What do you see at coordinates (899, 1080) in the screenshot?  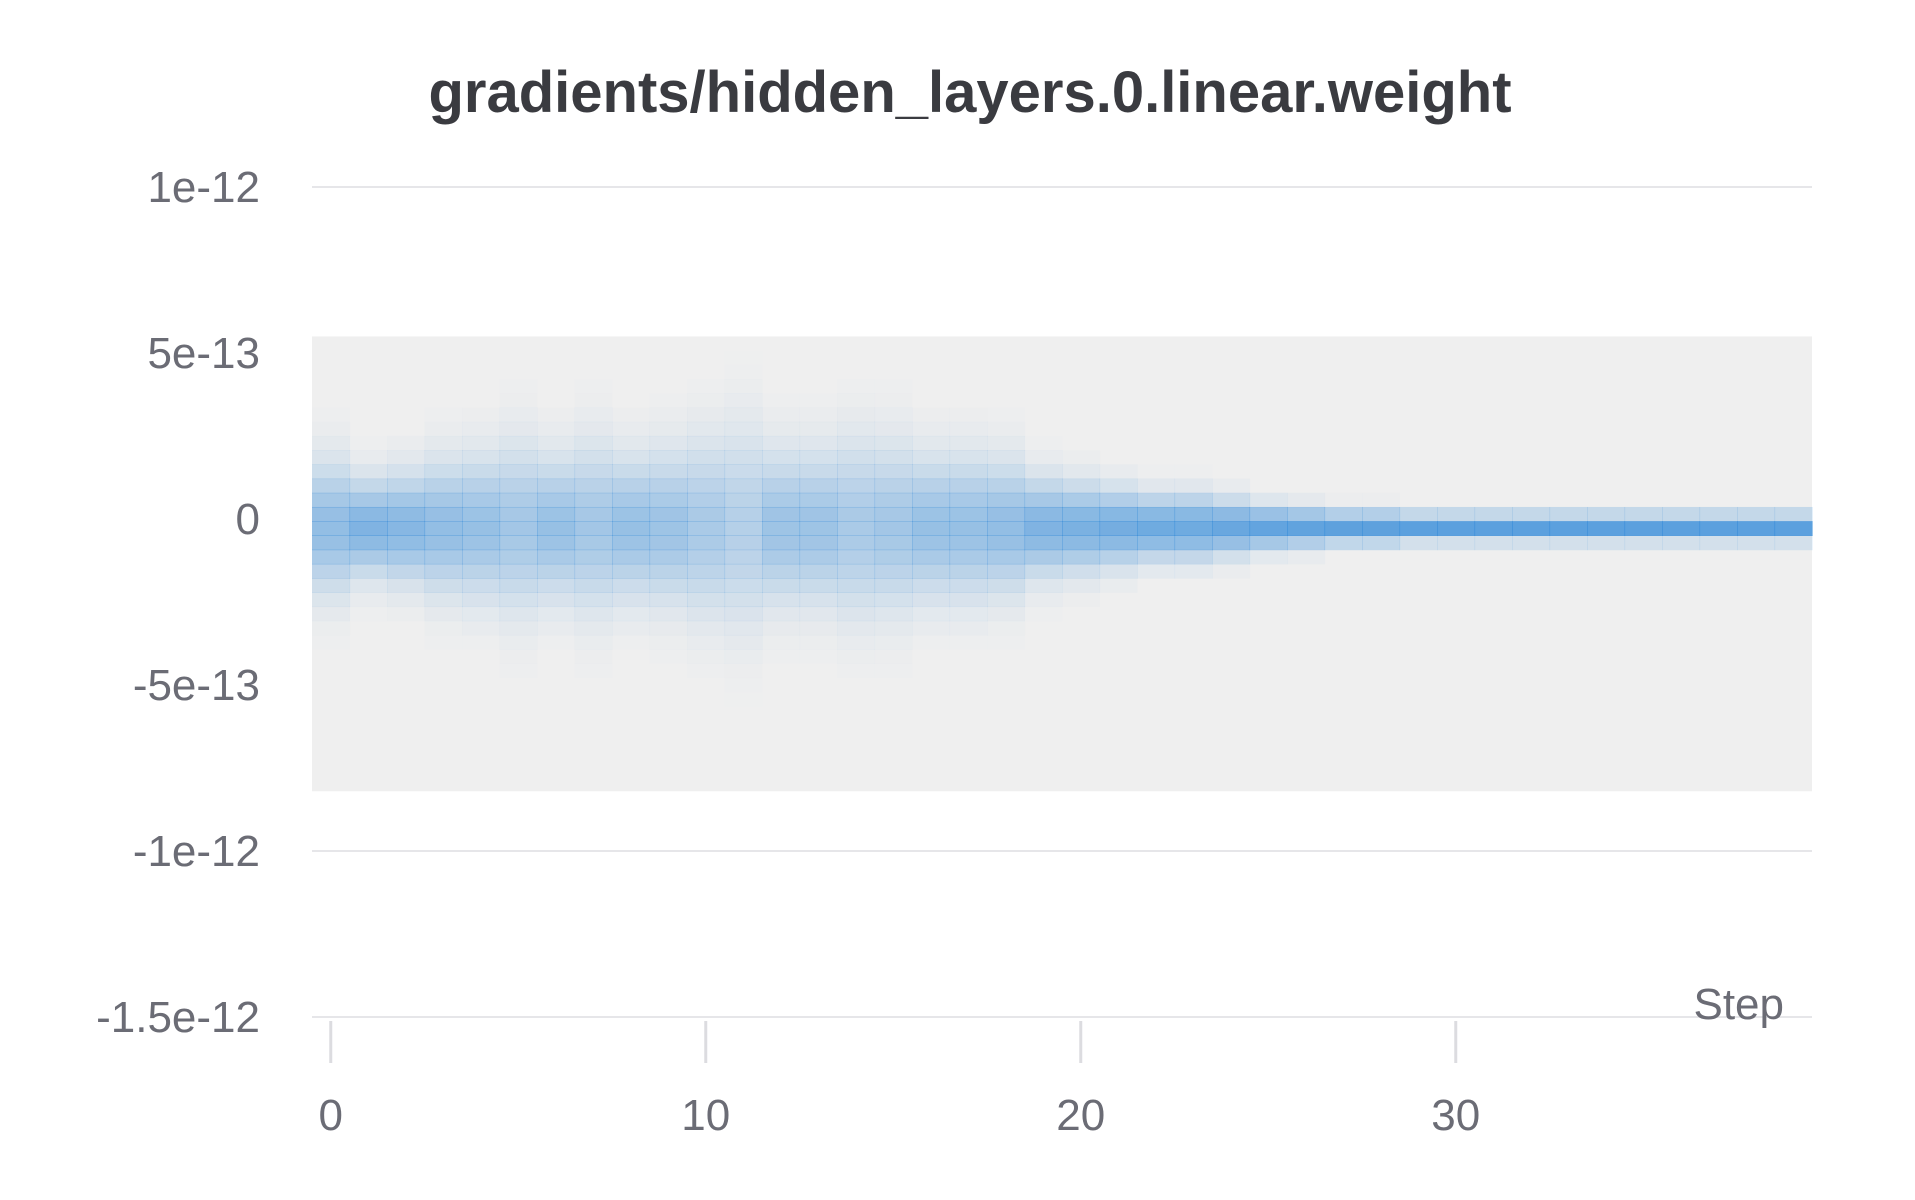 I see `x-axis-ticks: 0 10 20 30` at bounding box center [899, 1080].